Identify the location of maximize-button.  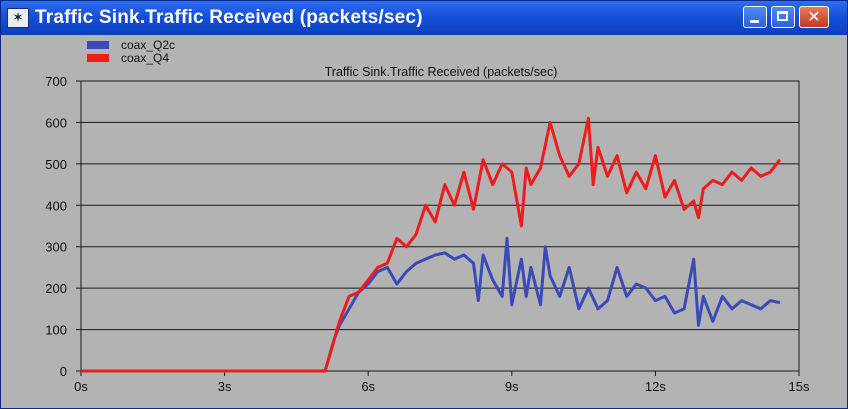
(783, 17).